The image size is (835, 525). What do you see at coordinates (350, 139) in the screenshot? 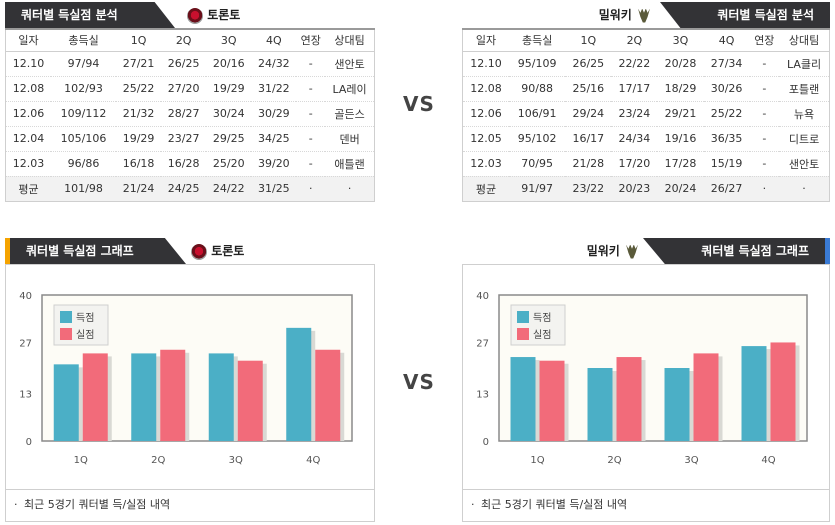
I see `table-cell: 덴버` at bounding box center [350, 139].